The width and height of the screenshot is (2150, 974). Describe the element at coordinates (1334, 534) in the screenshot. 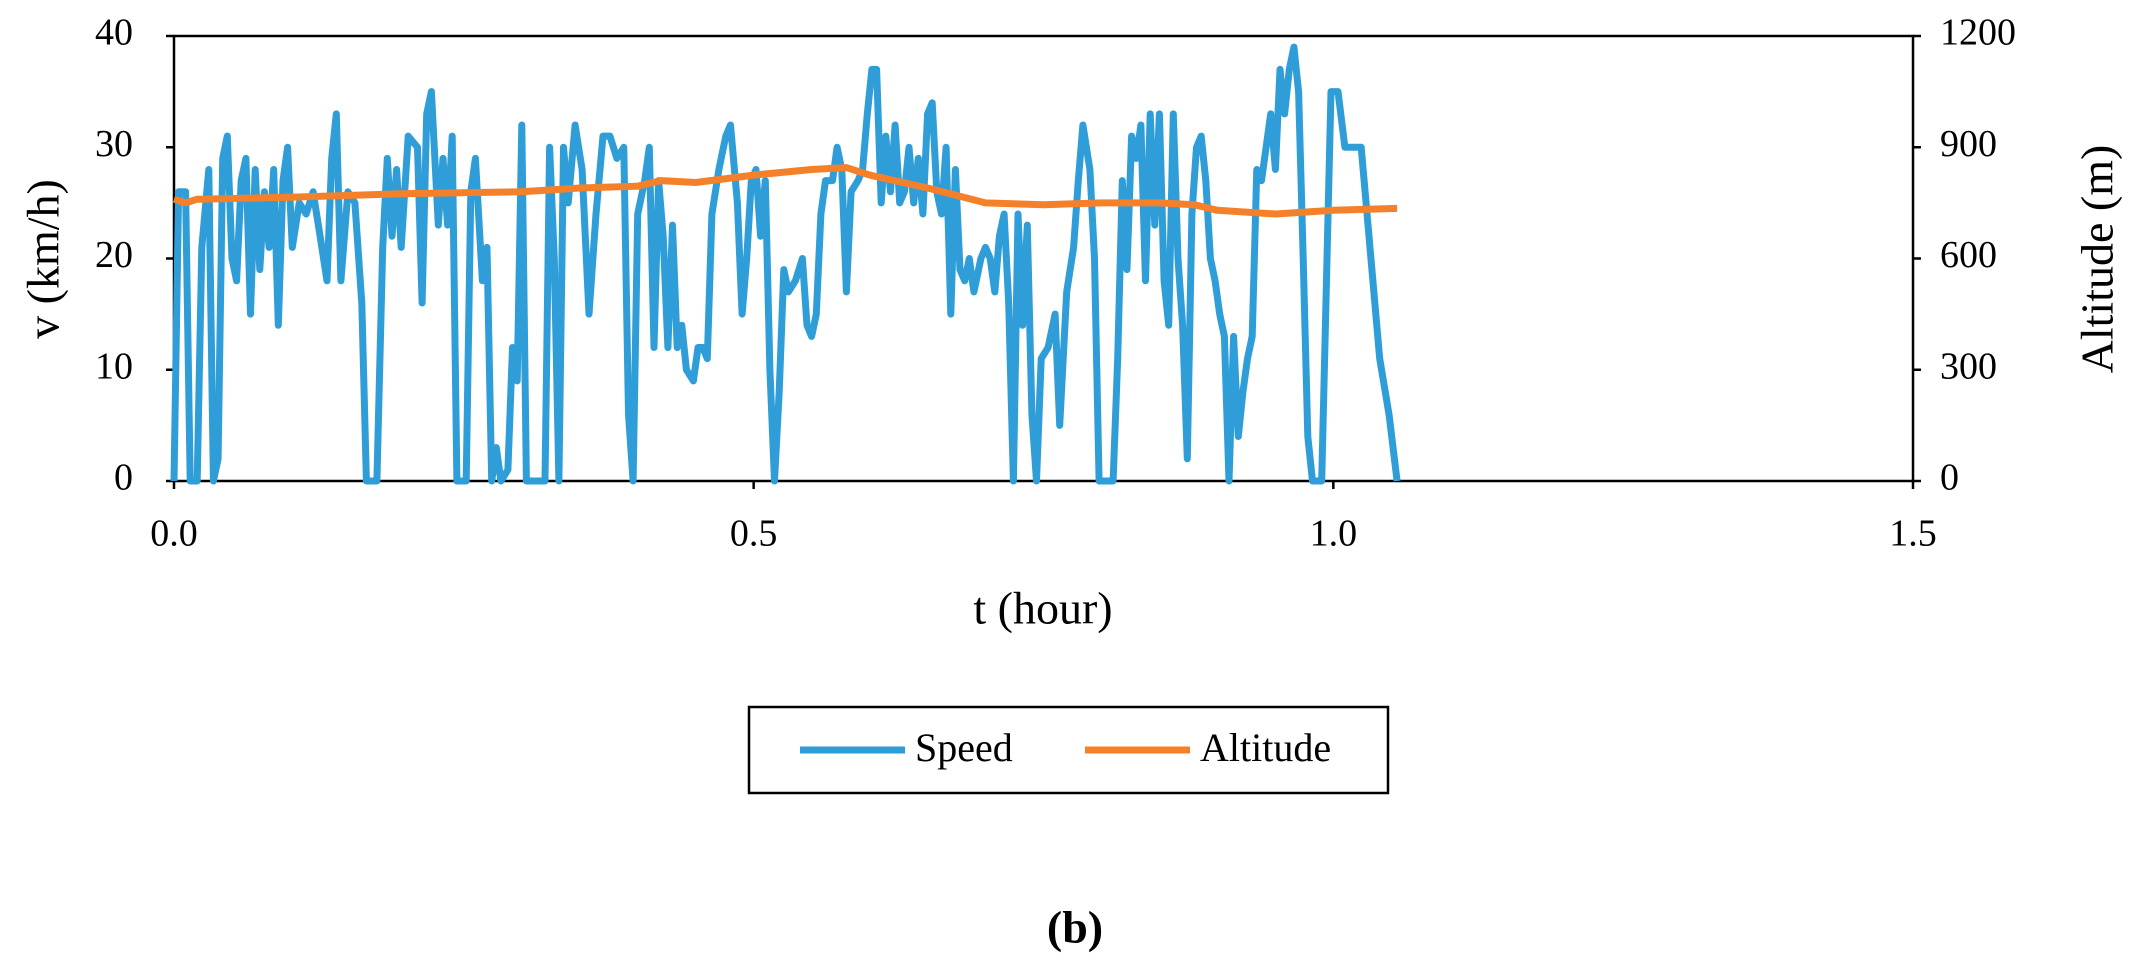

I see `x-tick-label: 1.0` at that location.